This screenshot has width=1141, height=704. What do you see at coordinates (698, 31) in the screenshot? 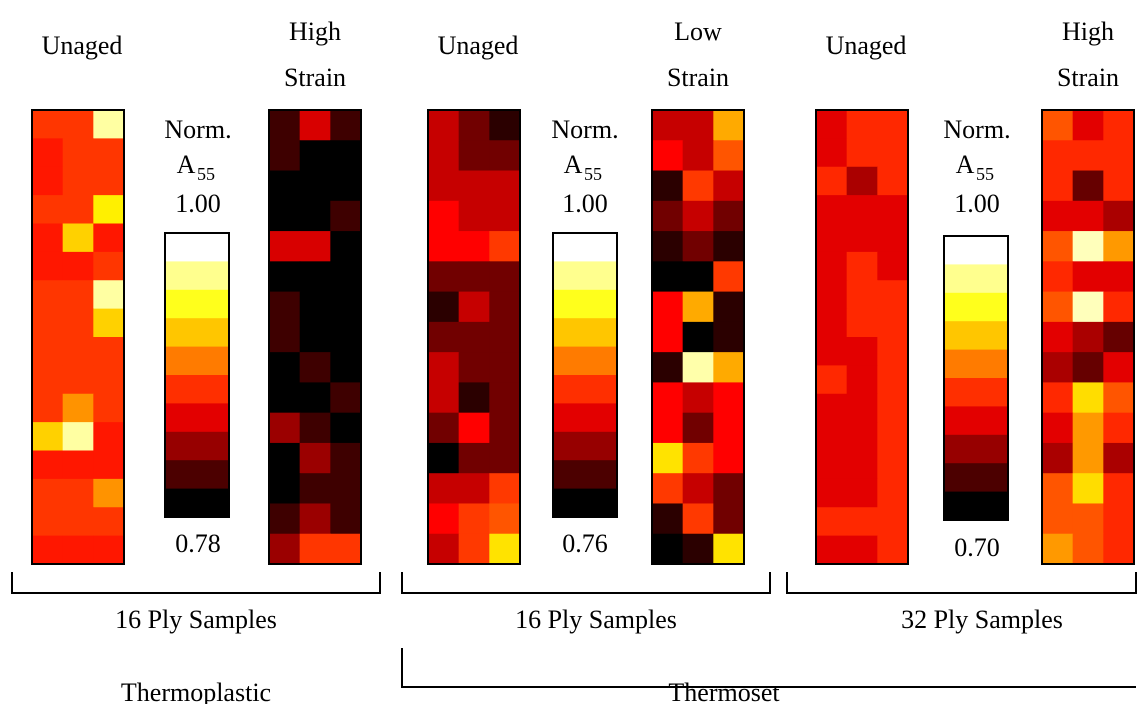
I see `heatmap-title-line: Low` at bounding box center [698, 31].